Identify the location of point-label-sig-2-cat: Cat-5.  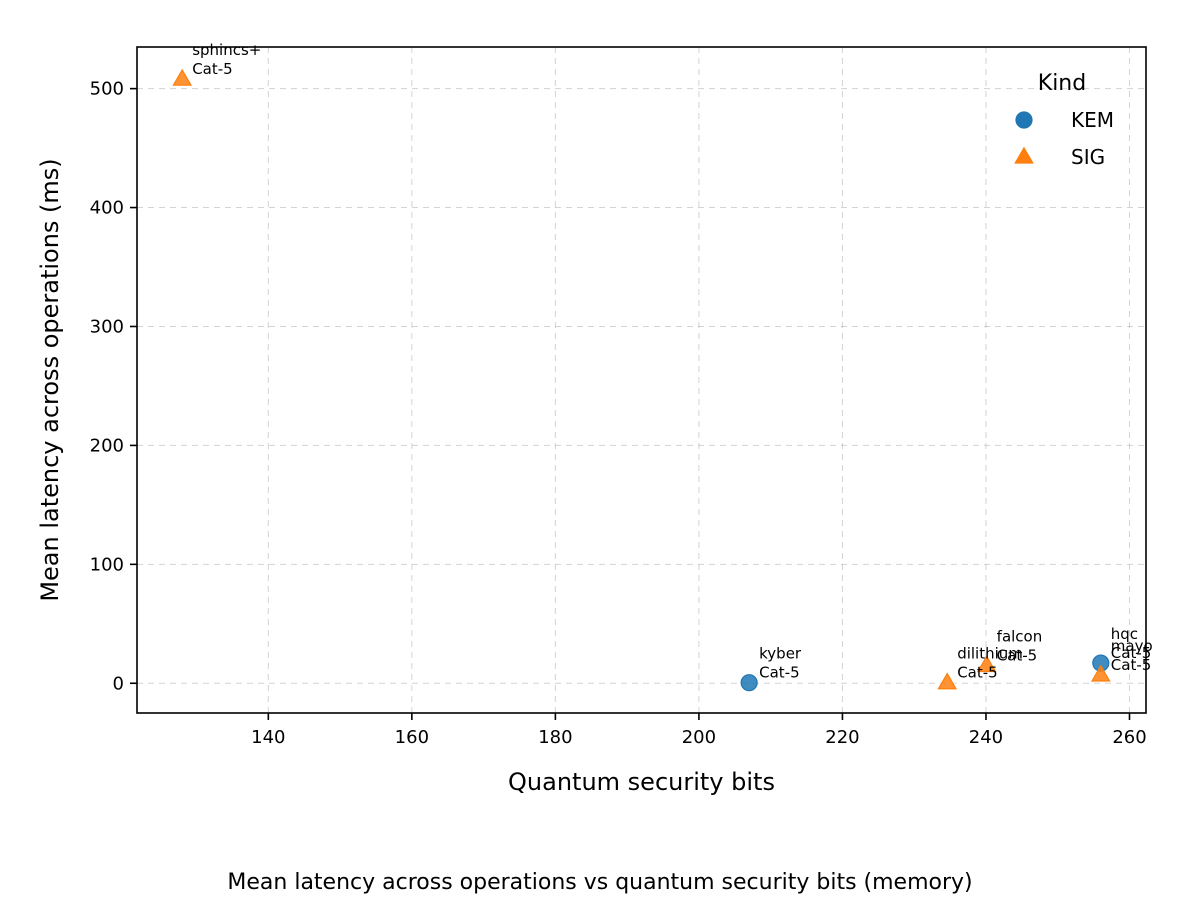
(1017, 655).